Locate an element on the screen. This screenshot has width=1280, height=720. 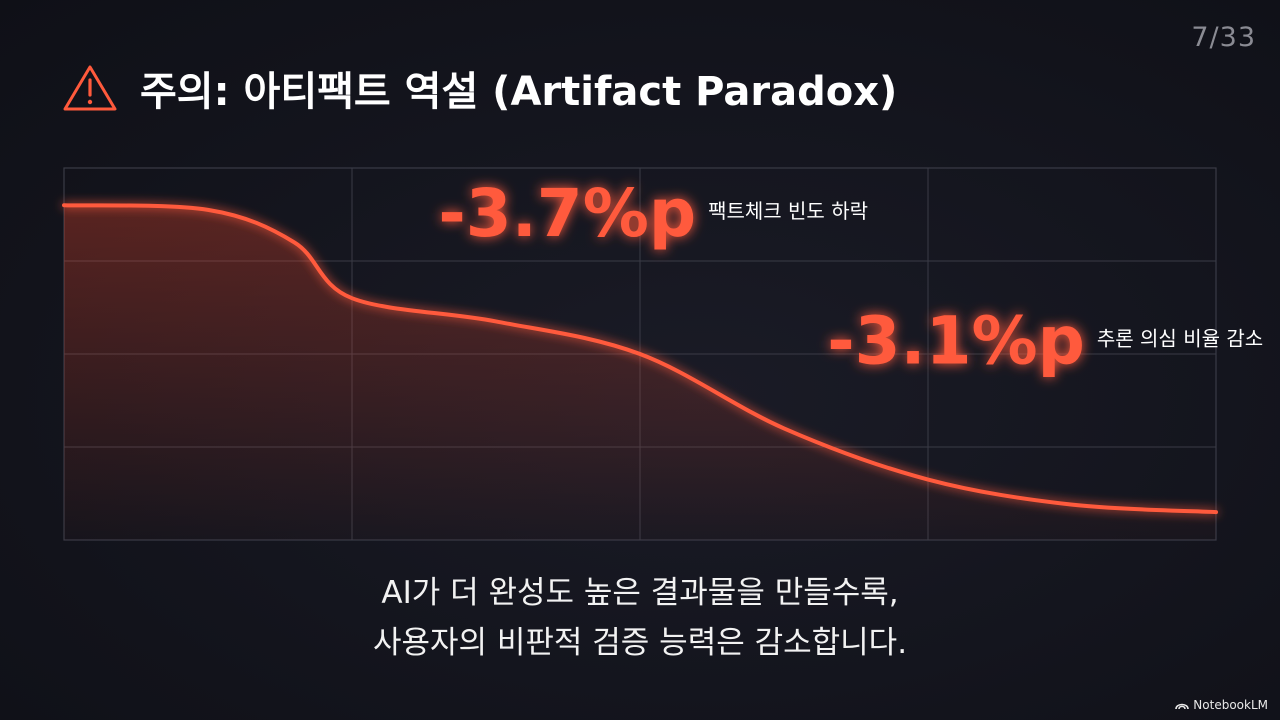
caption-line-2: 사용자의 비판적 검증 능력은 감소합니다. is located at coordinates (640, 643).